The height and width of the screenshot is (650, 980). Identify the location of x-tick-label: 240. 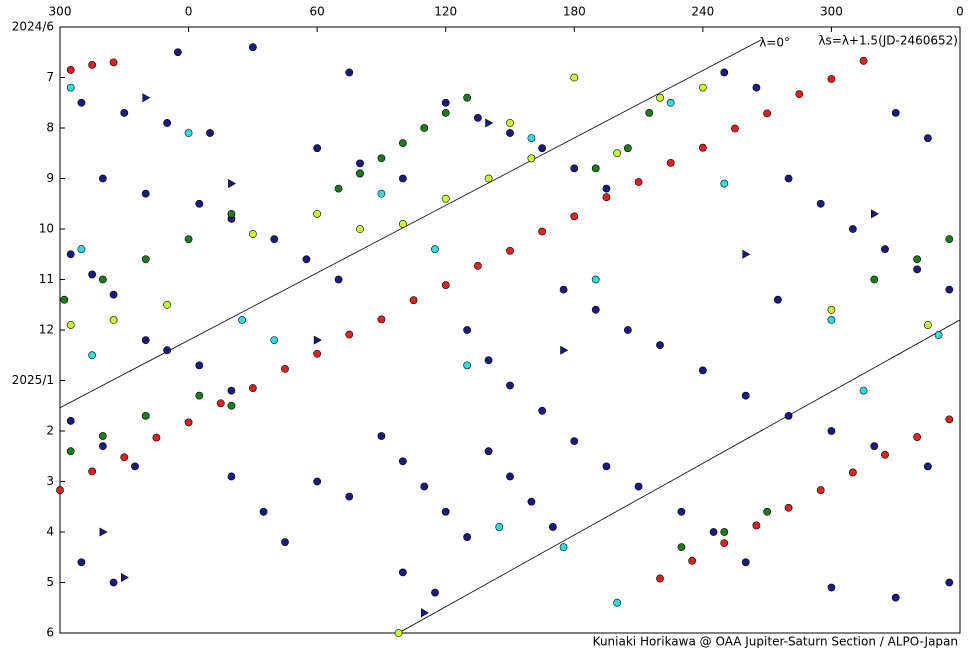
(702, 12).